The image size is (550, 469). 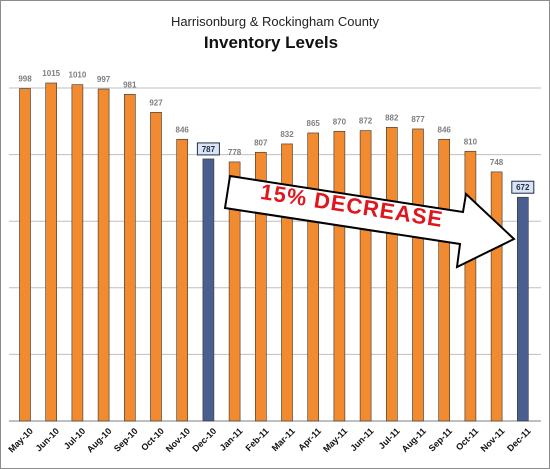 What do you see at coordinates (178, 440) in the screenshot?
I see `x-tick-label: Nov-10` at bounding box center [178, 440].